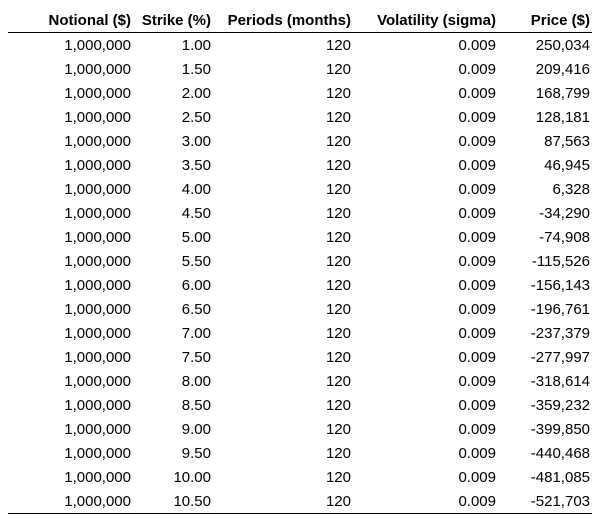 The image size is (597, 518). What do you see at coordinates (300, 309) in the screenshot?
I see `table-row: 1,000,000 6.50 120 0.009 -196,761` at bounding box center [300, 309].